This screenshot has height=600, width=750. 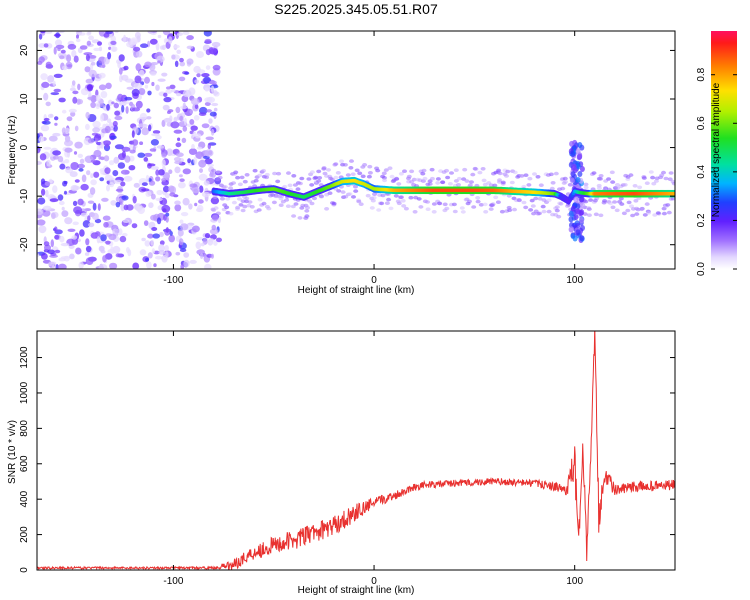 What do you see at coordinates (12, 452) in the screenshot?
I see `snr-ylabel: SNR (10 * v/v)` at bounding box center [12, 452].